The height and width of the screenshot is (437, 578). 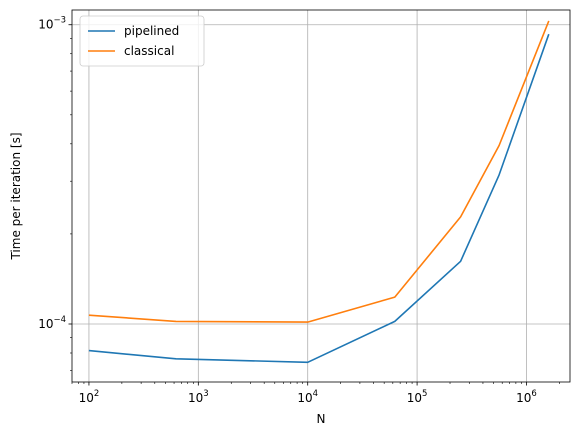 What do you see at coordinates (533, 394) in the screenshot?
I see `x-tick-label-exponent: 6` at bounding box center [533, 394].